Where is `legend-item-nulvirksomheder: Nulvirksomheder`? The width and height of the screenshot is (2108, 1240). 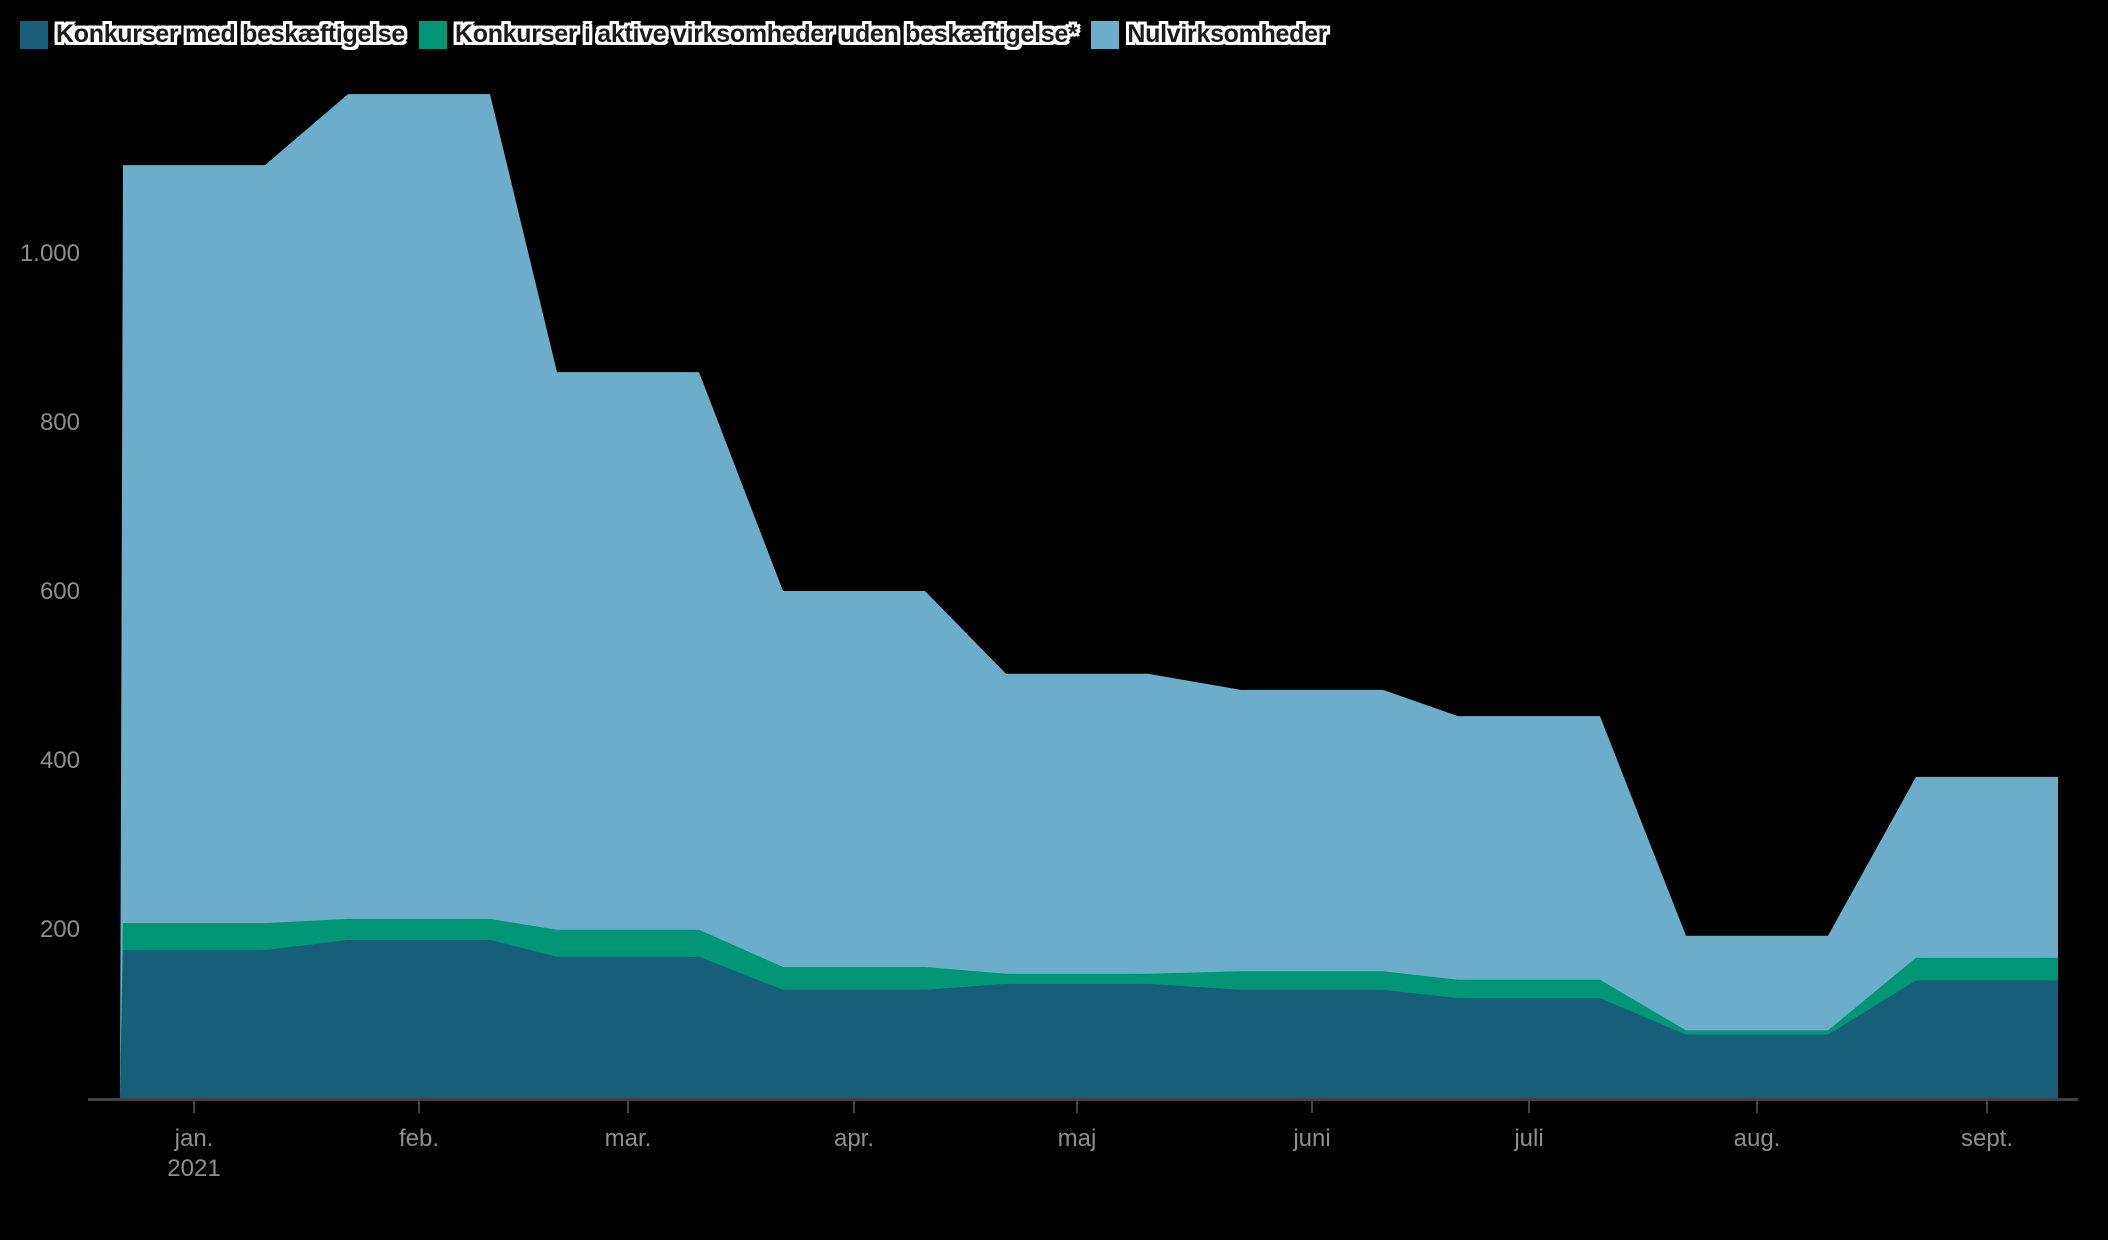 legend-item-nulvirksomheder: Nulvirksomheder is located at coordinates (1209, 34).